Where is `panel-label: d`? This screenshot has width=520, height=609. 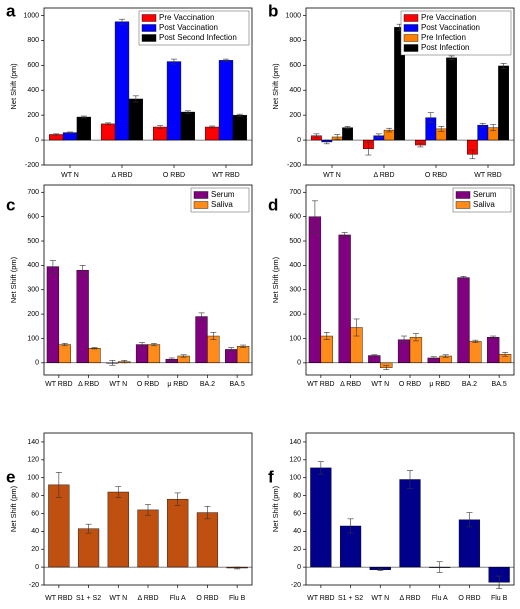 panel-label: d is located at coordinates (273, 204).